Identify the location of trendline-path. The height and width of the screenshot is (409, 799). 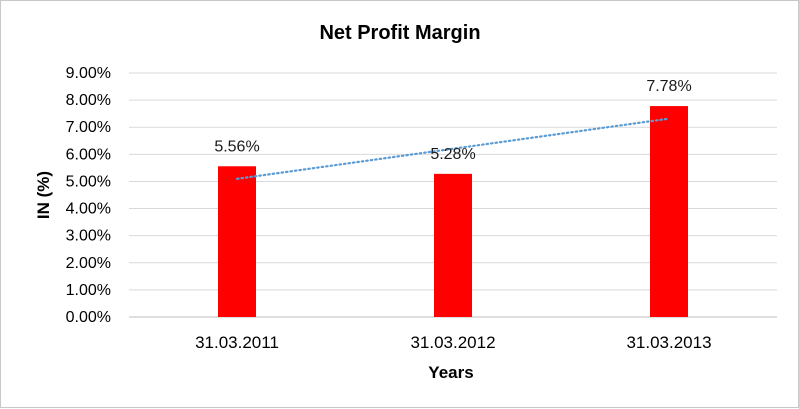
(453, 148).